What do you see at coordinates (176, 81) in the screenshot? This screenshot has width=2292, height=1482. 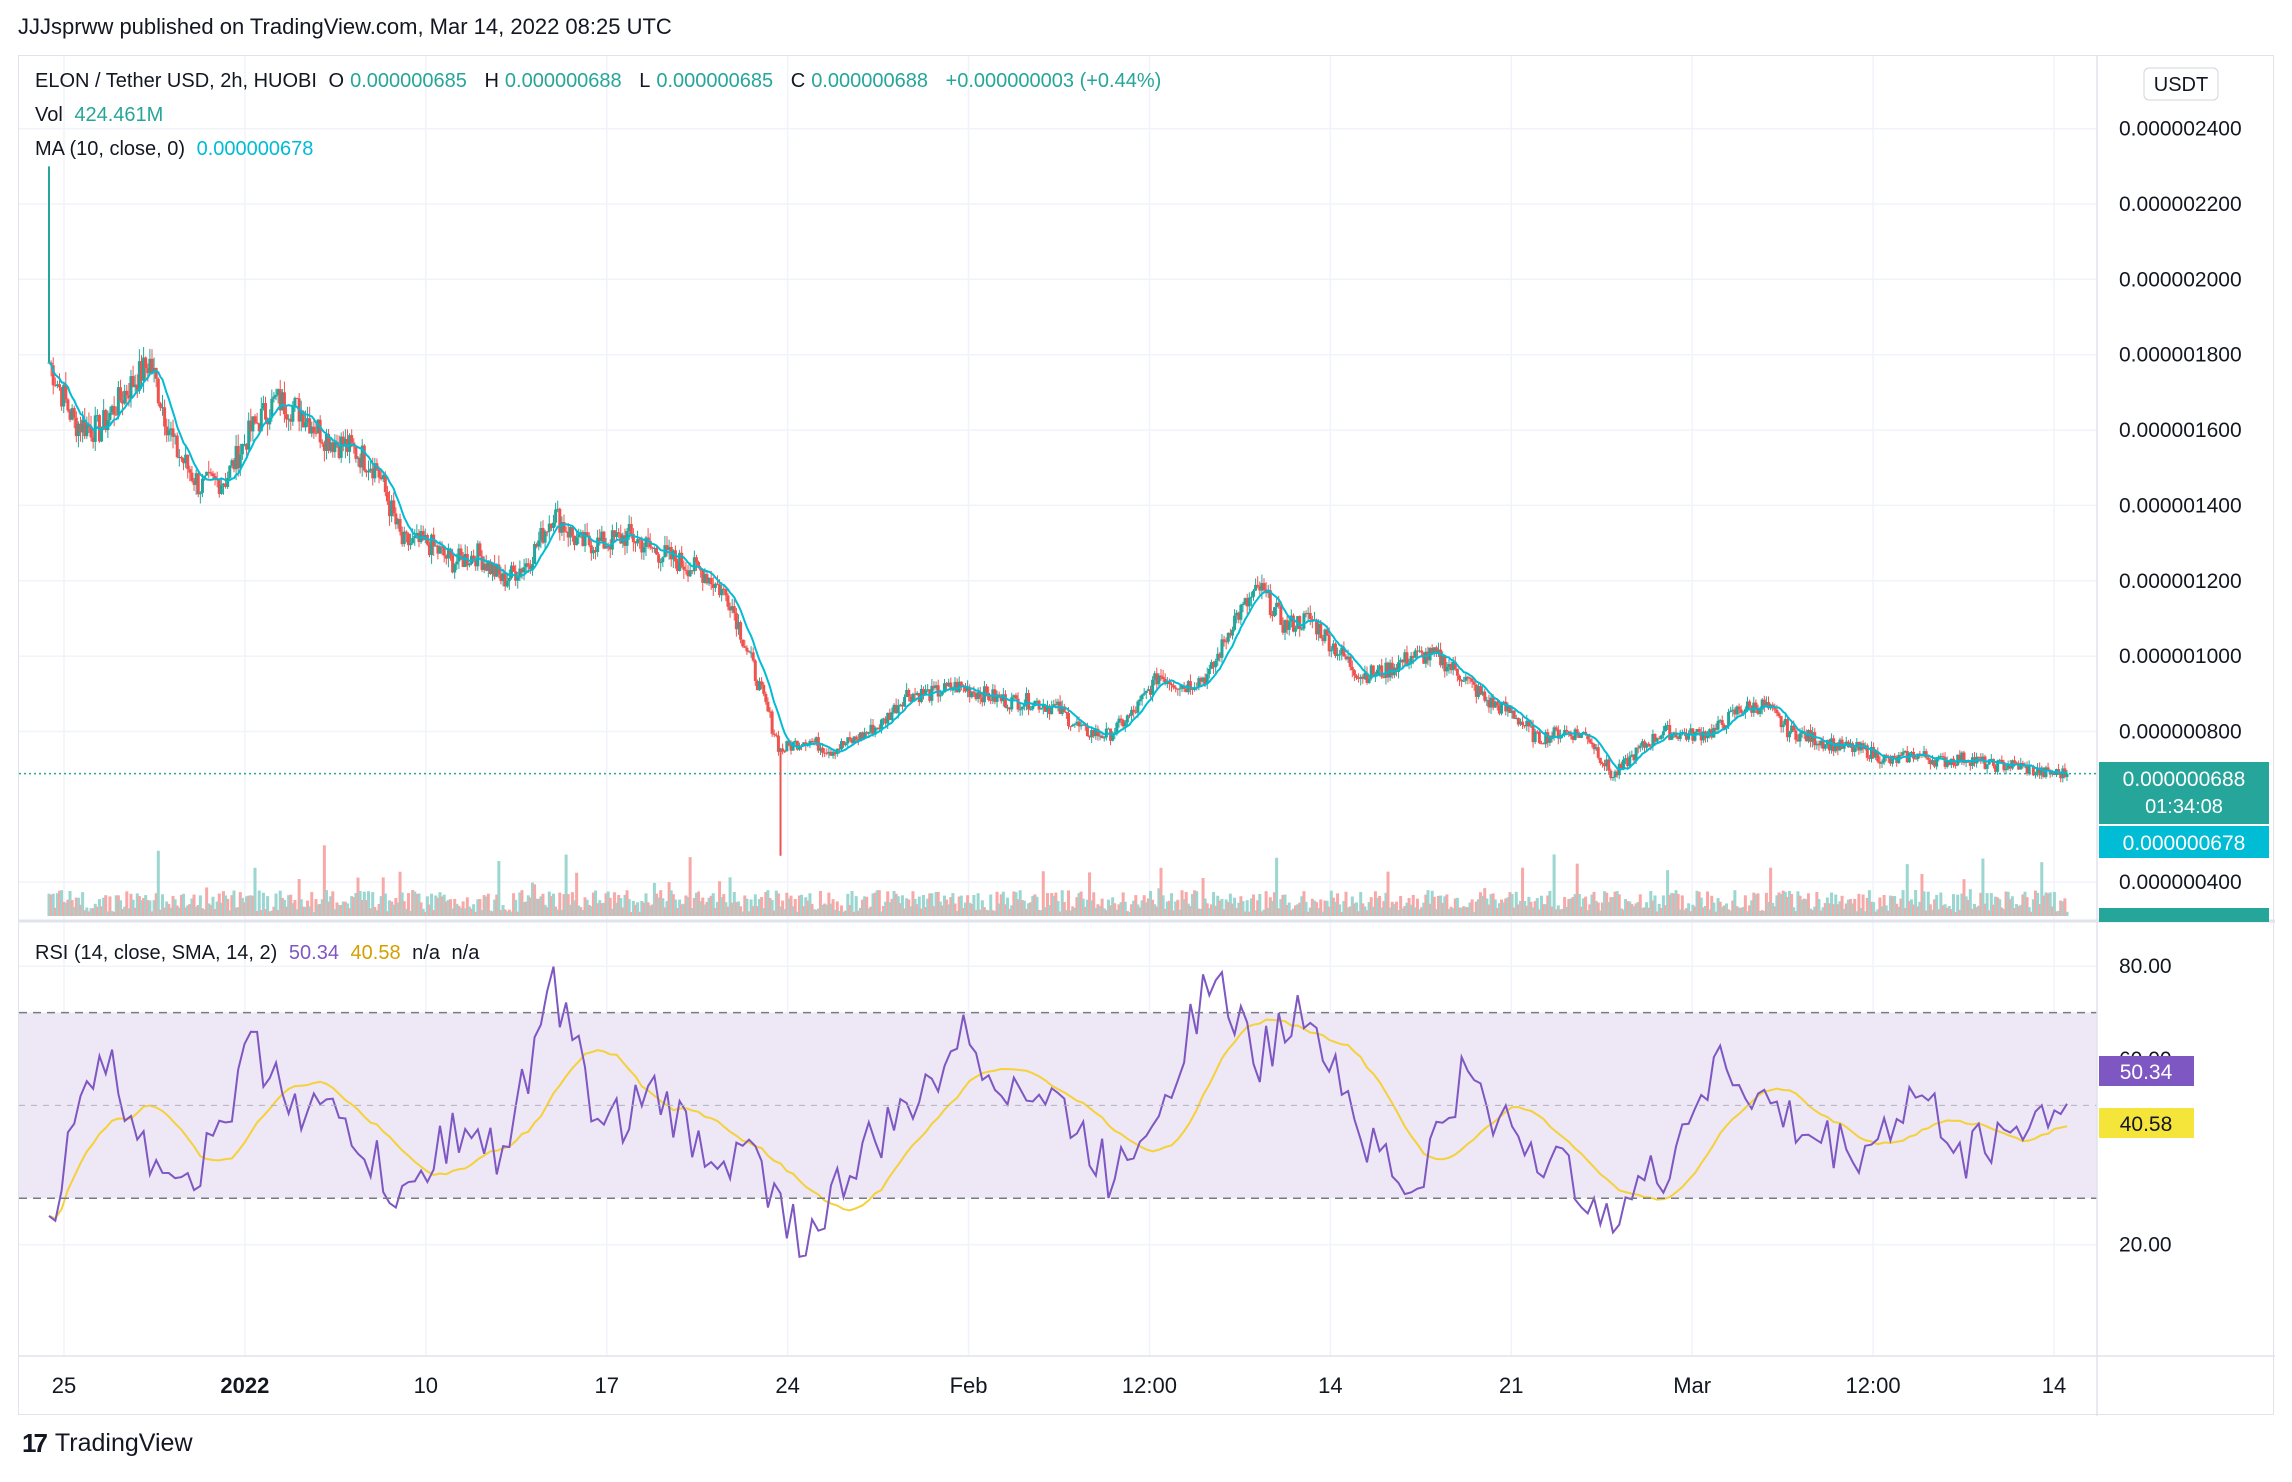 I see `symbol-label: ELON / Tether USD, 2h, HUOBI` at bounding box center [176, 81].